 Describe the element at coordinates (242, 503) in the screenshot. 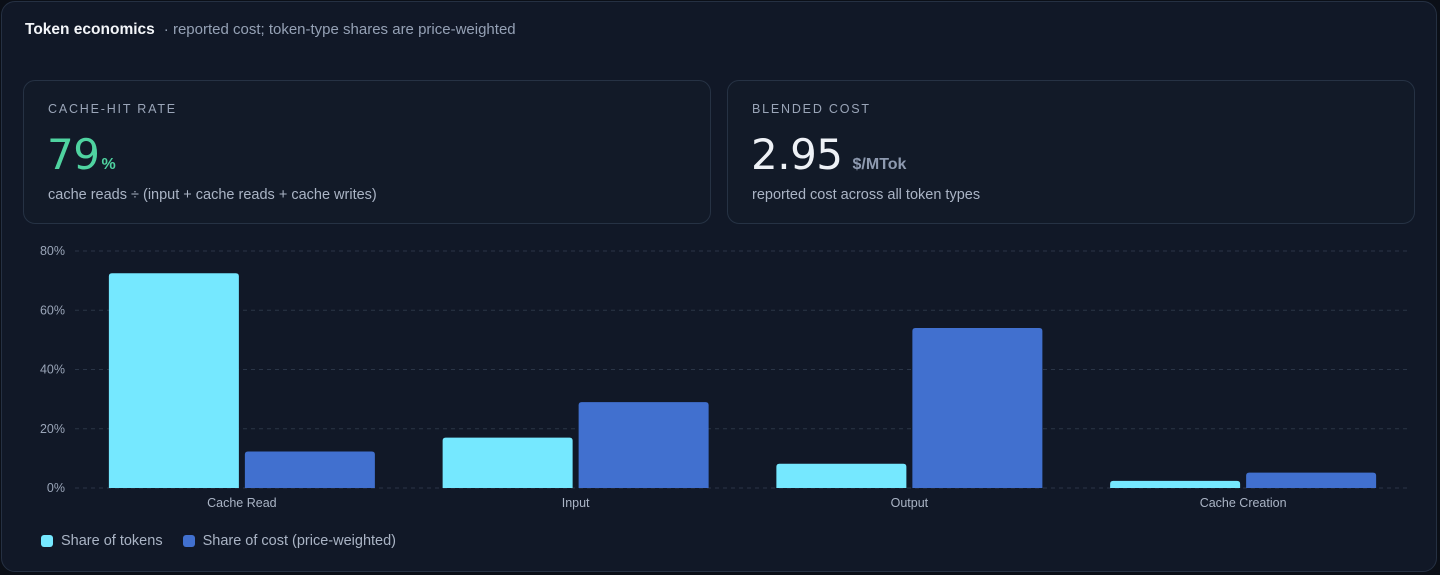

I see `x-tick-label-cache-read: Cache Read` at that location.